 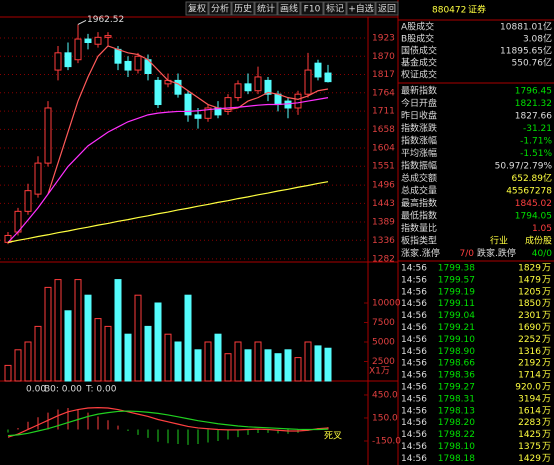 I want to click on y-tick-label: 150.0, so click(x=385, y=418).